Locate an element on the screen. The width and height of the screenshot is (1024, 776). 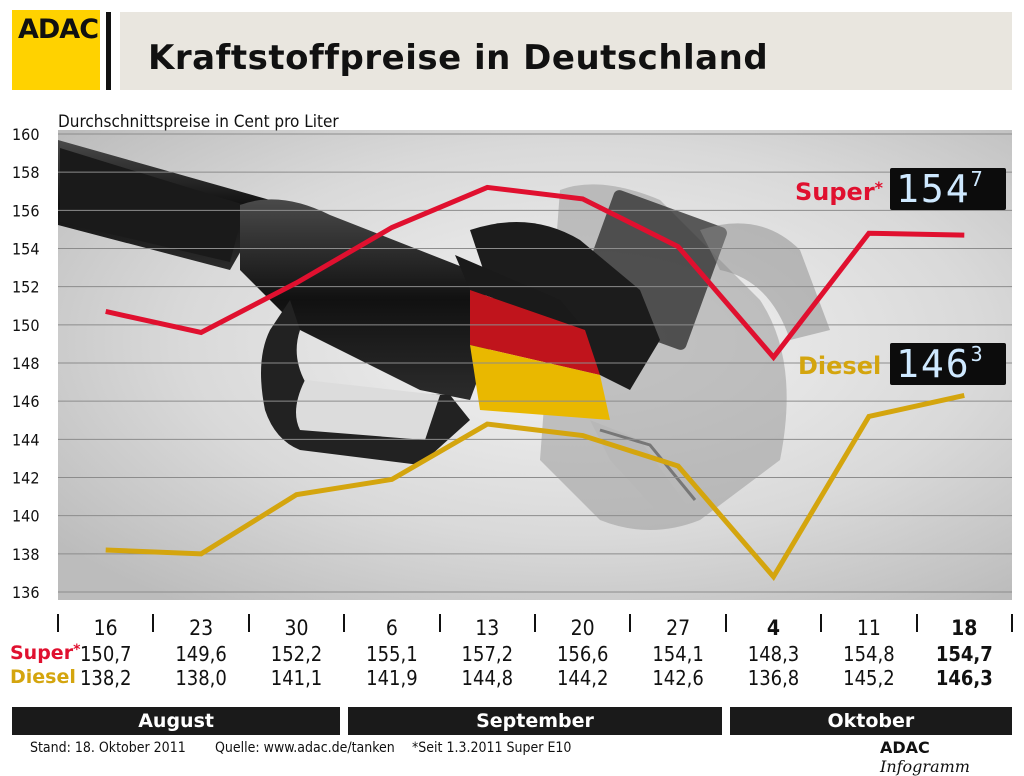
value-super: 157,2 is located at coordinates (487, 654).